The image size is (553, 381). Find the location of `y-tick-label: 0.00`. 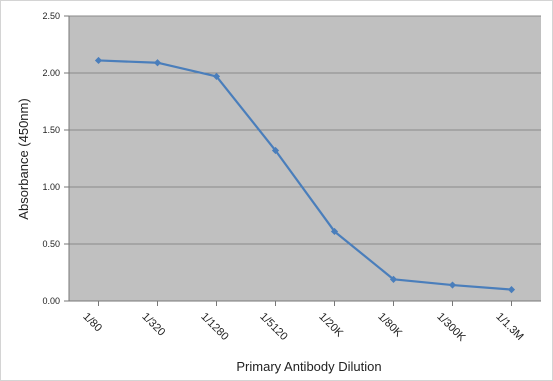

y-tick-label: 0.00 is located at coordinates (51, 301).